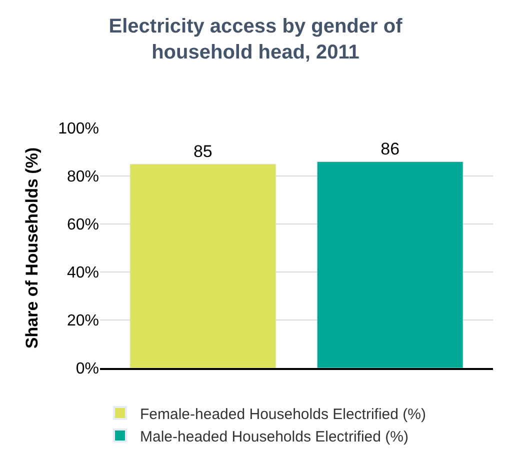  Describe the element at coordinates (32, 248) in the screenshot. I see `y-axis-title: Share of Households (%)` at that location.